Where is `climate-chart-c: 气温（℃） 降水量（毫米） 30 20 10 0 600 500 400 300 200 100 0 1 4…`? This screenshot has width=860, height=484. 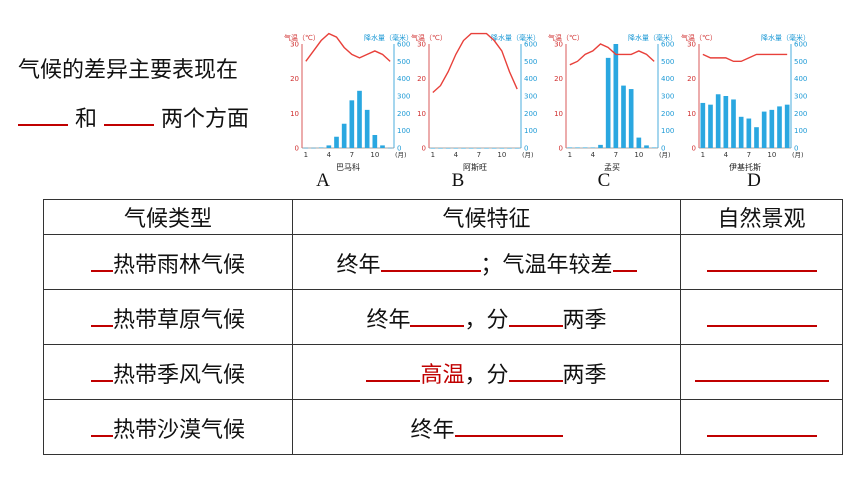
climate-chart-c: 气温（℃） 降水量（毫米） 30 20 10 0 600 500 400 300 200 100 0 1 4… is located at coordinates (616, 105).